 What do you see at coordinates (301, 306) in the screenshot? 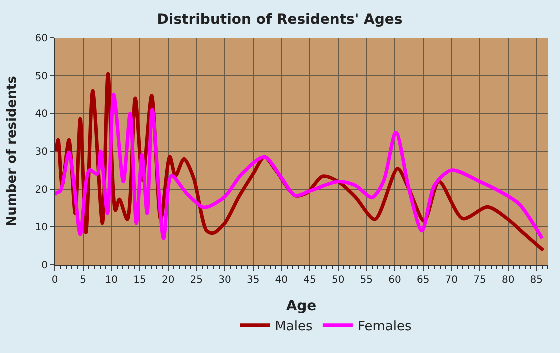
I see `x-axis-title: Age` at bounding box center [301, 306].